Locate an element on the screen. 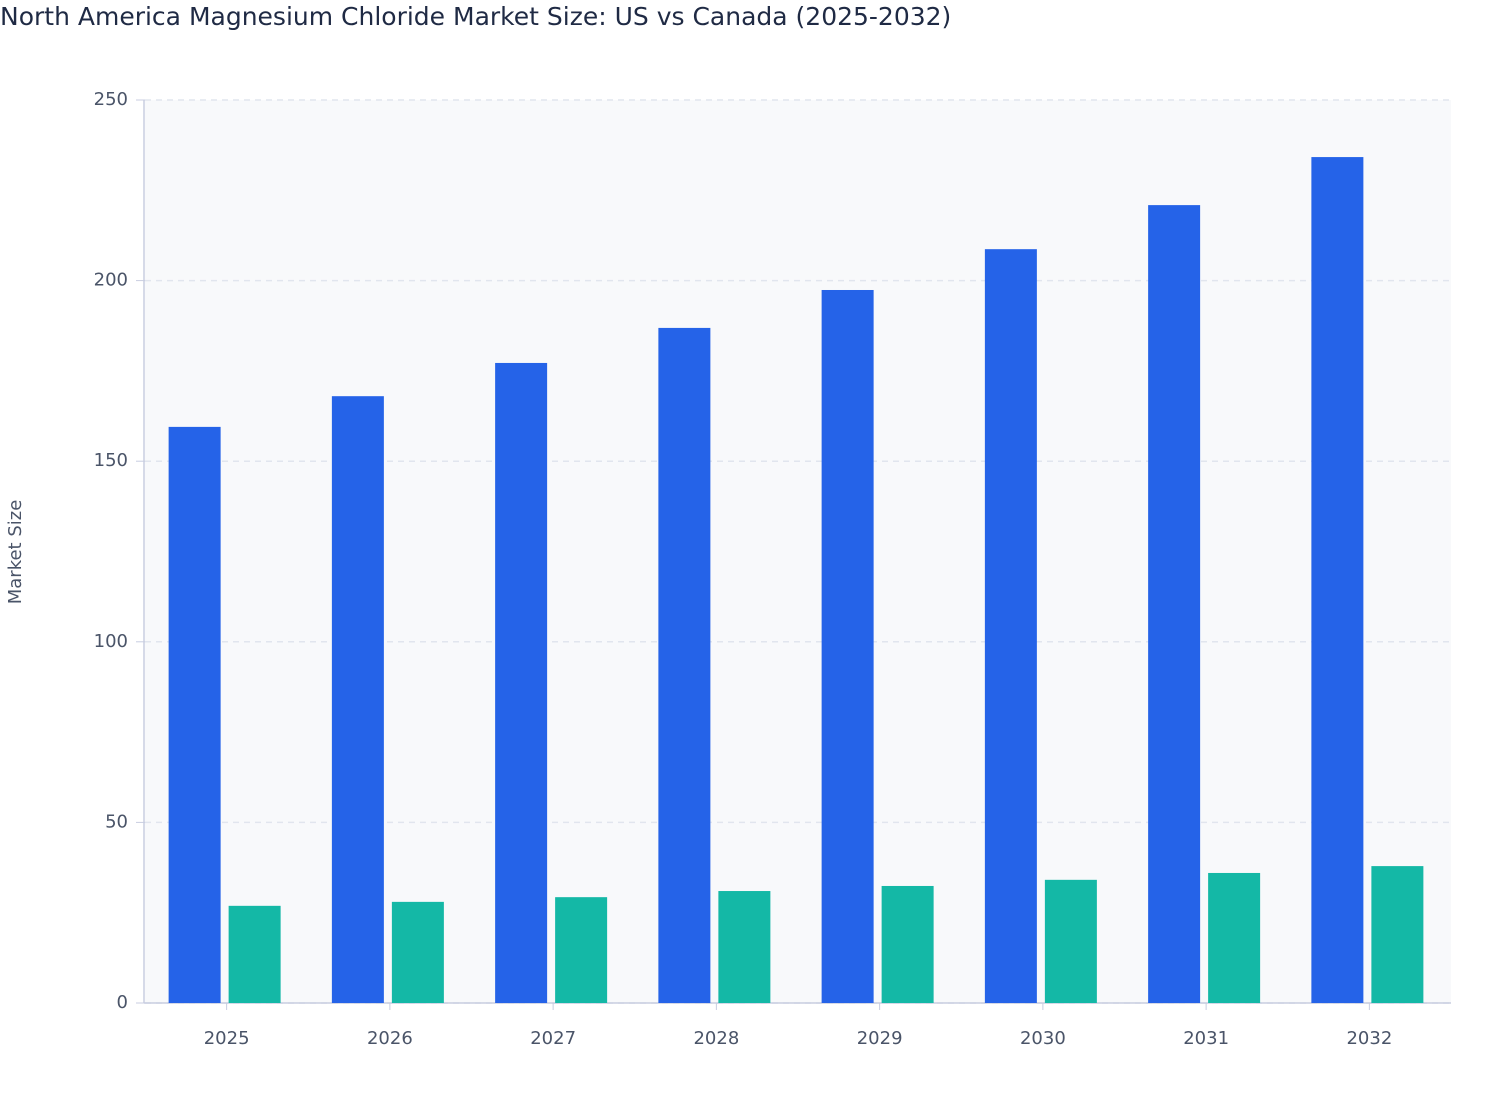 The image size is (1508, 1120). y-tick-label: 100 is located at coordinates (111, 641).